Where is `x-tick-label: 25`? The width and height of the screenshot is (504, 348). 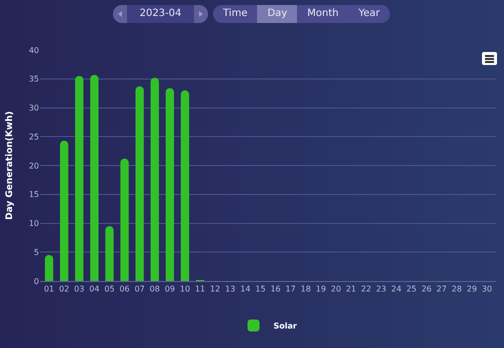
x-tick-label: 25 is located at coordinates (411, 289).